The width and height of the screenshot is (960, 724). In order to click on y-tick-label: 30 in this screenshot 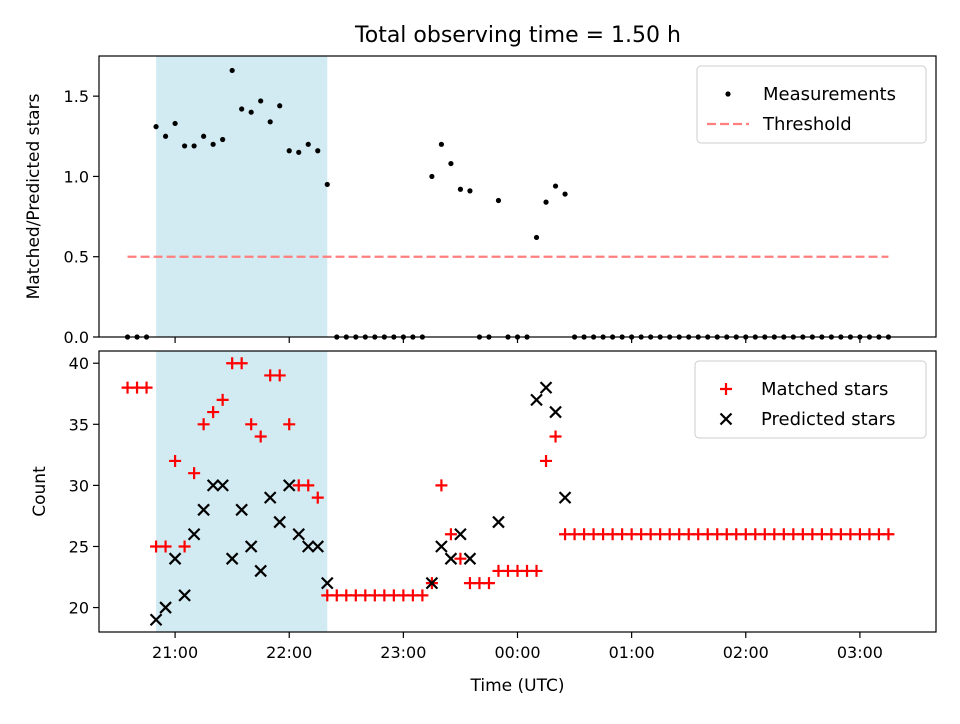, I will do `click(79, 485)`.